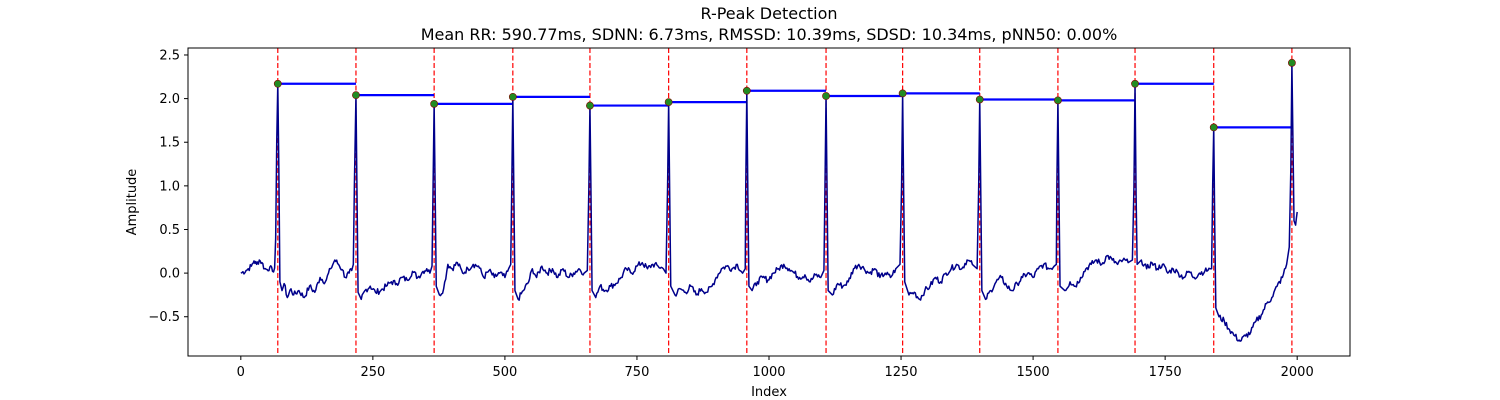 This screenshot has width=1500, height=400. I want to click on y-tick-label: 0.0, so click(169, 274).